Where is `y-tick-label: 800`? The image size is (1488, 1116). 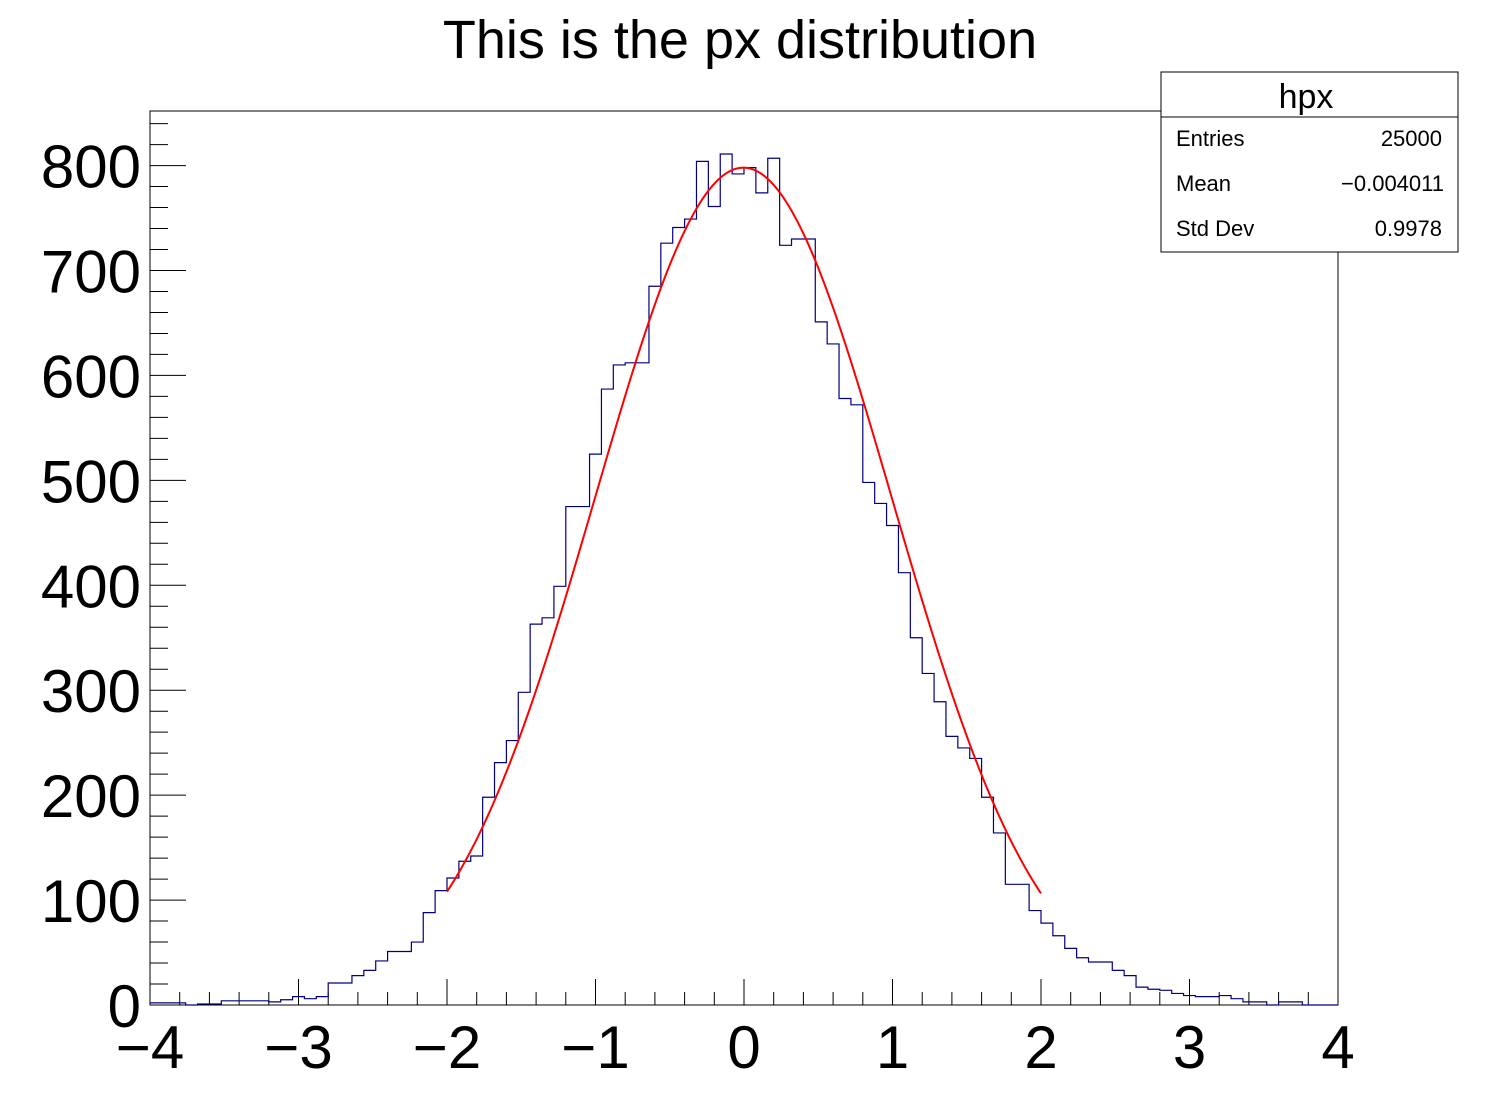 y-tick-label: 800 is located at coordinates (91, 167).